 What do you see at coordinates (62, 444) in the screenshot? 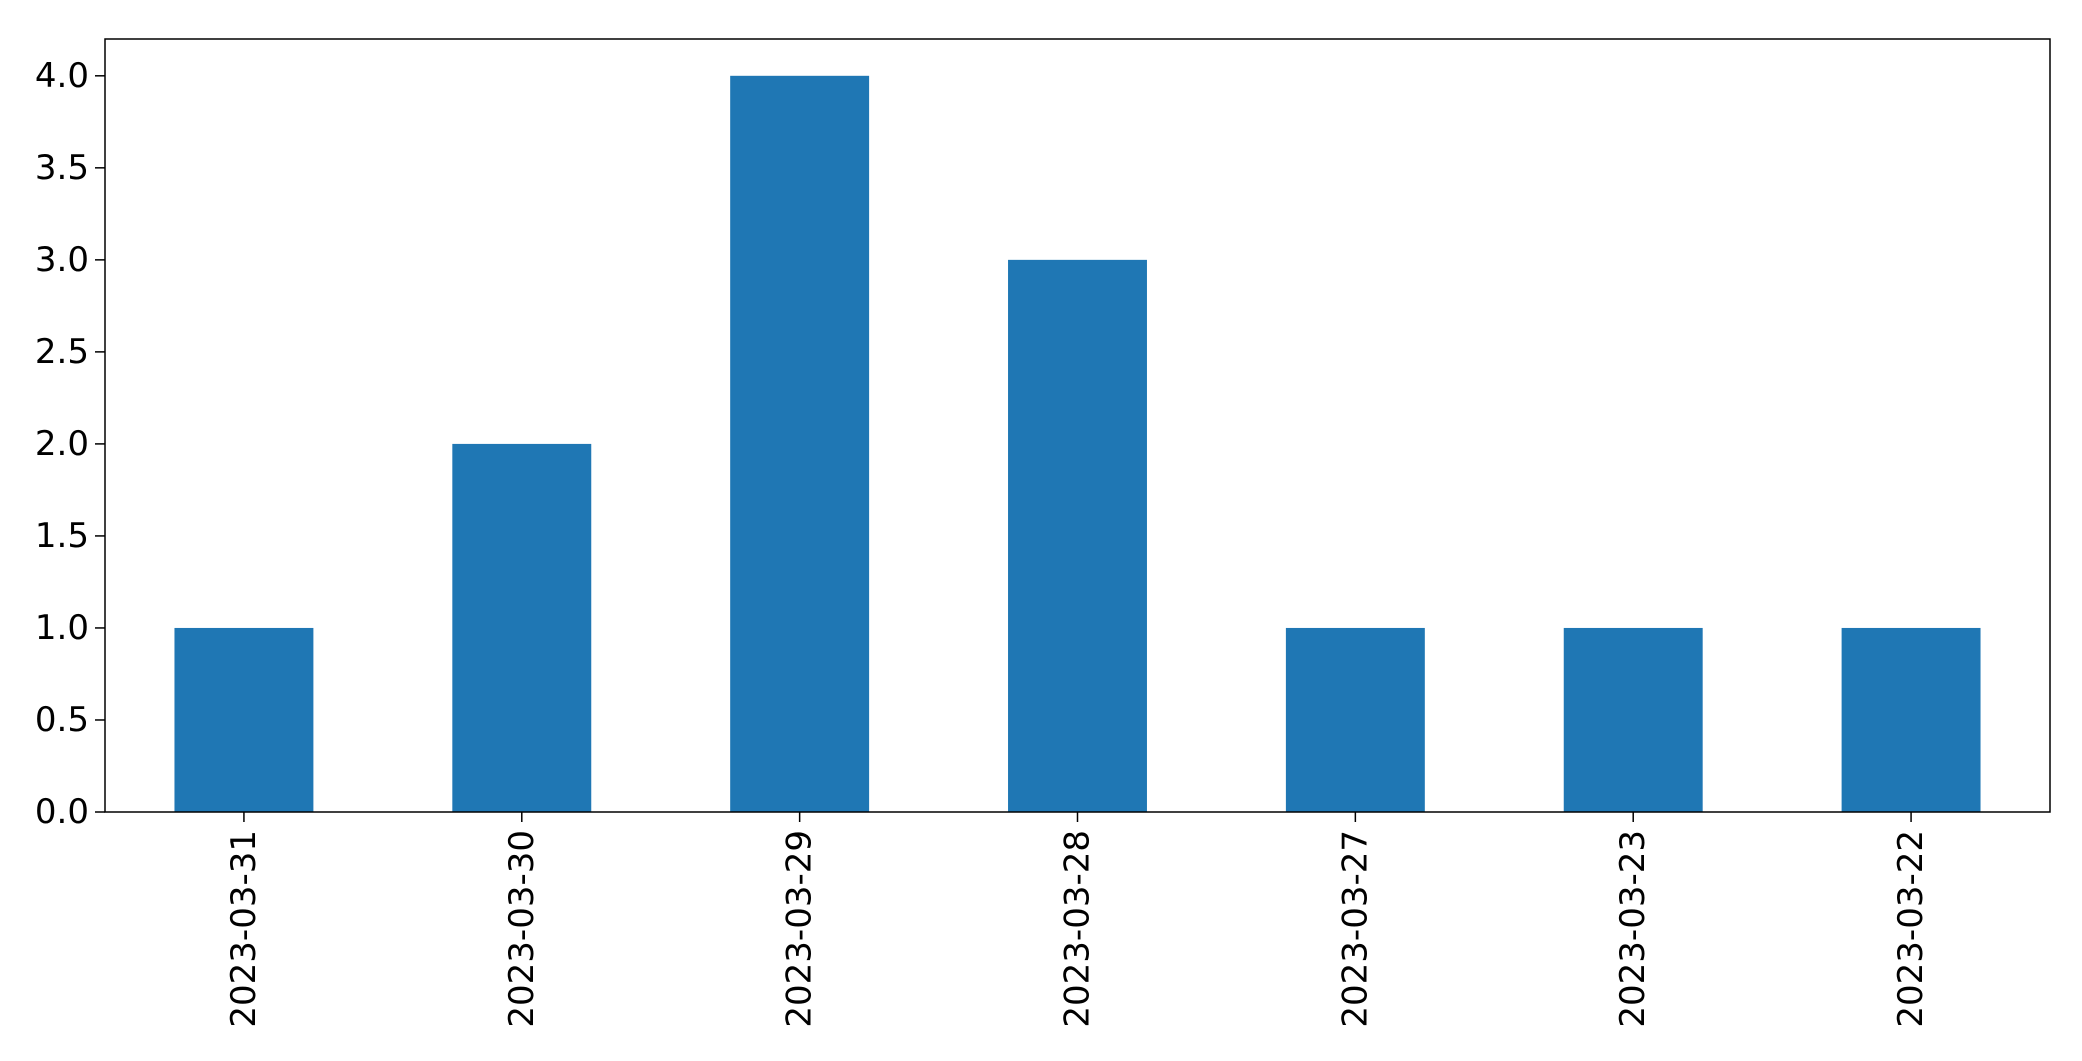
I see `y-tick-label: 2.0` at bounding box center [62, 444].